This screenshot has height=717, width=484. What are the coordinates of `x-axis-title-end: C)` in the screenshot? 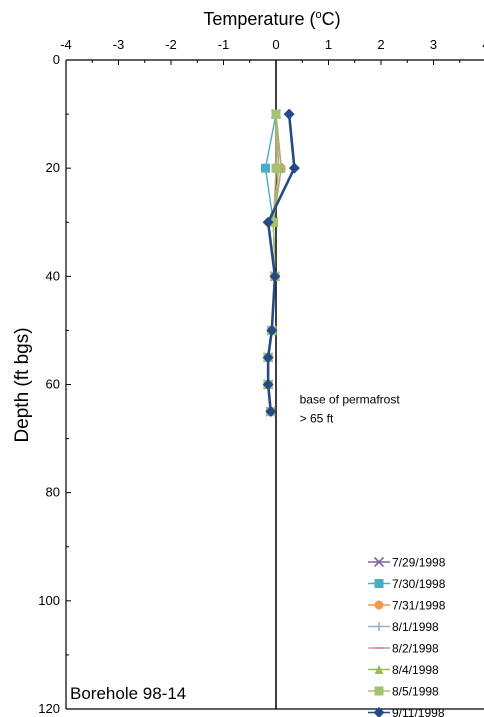 It's located at (331, 19).